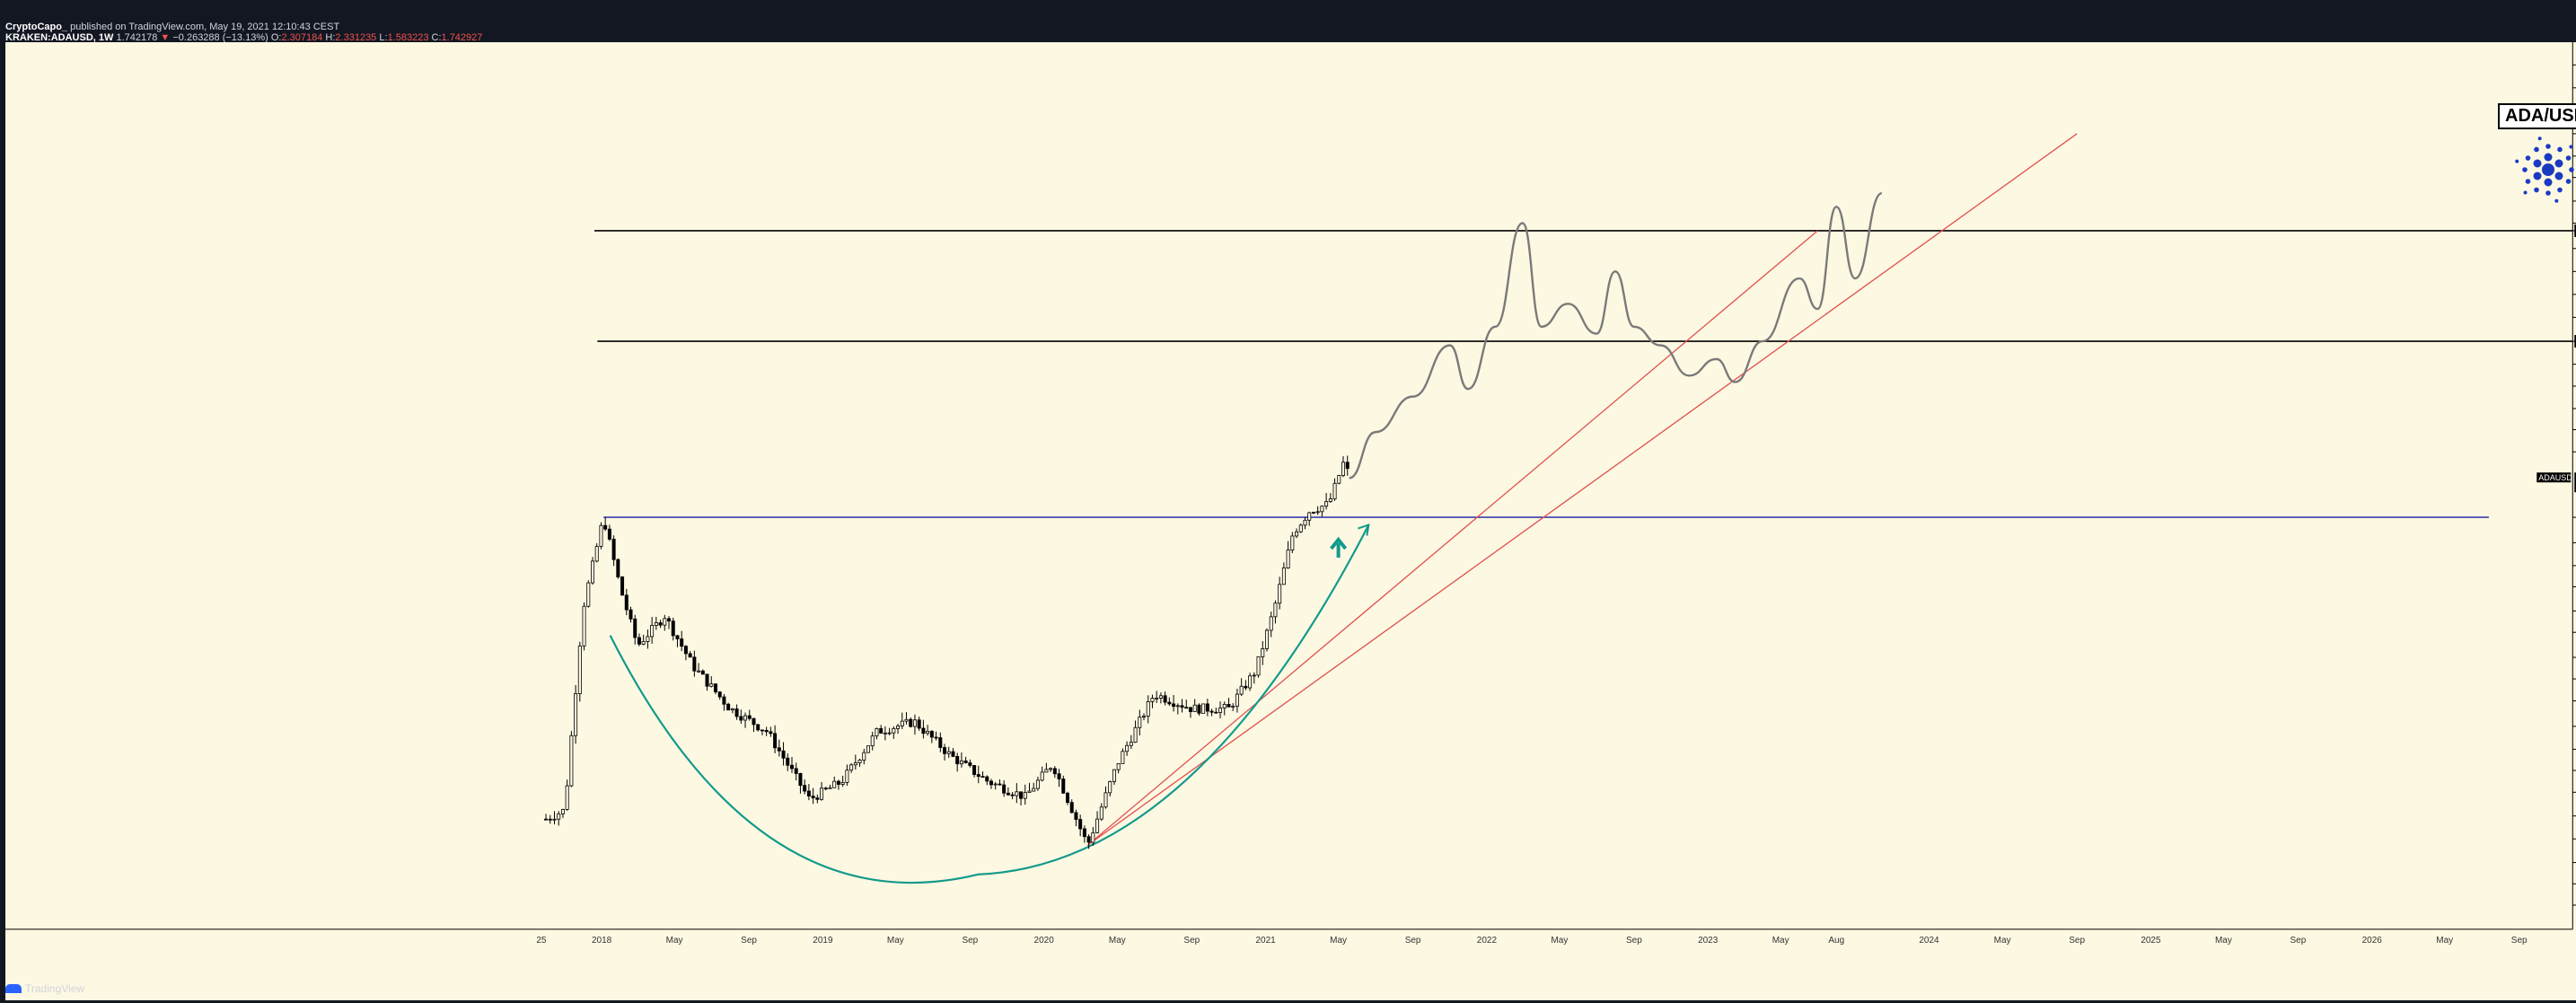  What do you see at coordinates (1364, 530) in the screenshot?
I see `curve-arrowhead` at bounding box center [1364, 530].